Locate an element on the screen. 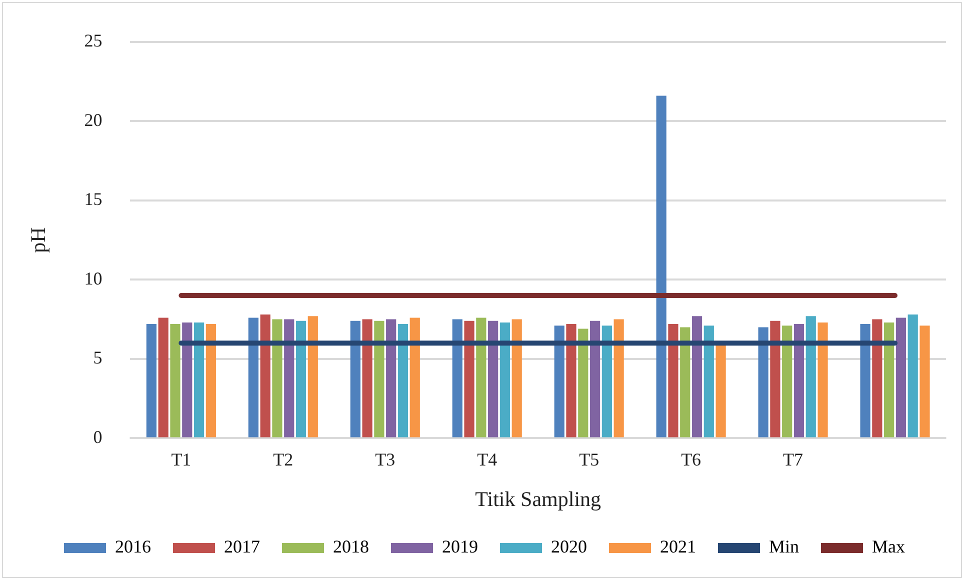  x-tick-label: T7 is located at coordinates (793, 460).